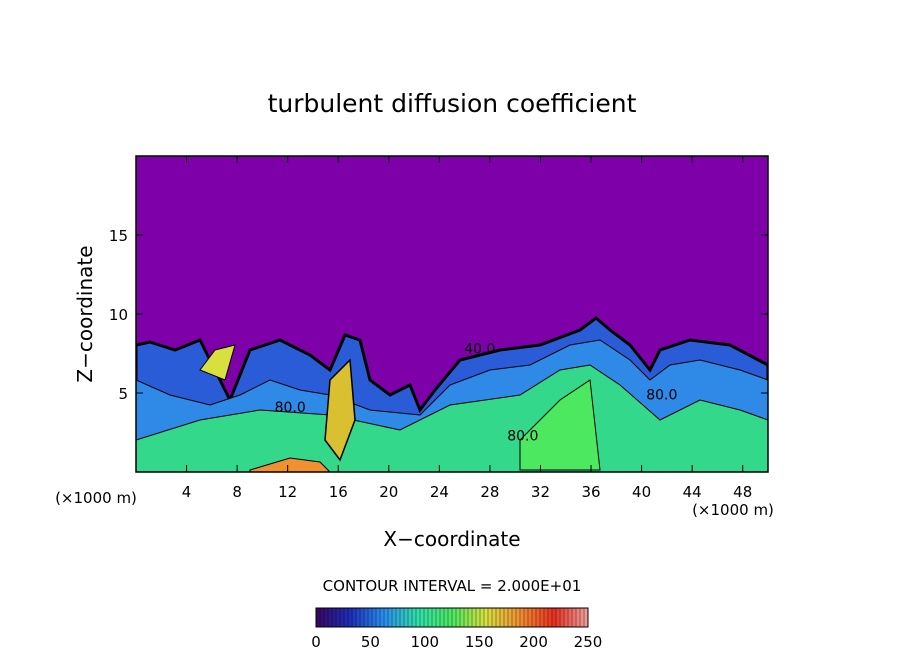  Describe the element at coordinates (479, 642) in the screenshot. I see `colorbar-tick-label: 150` at that location.